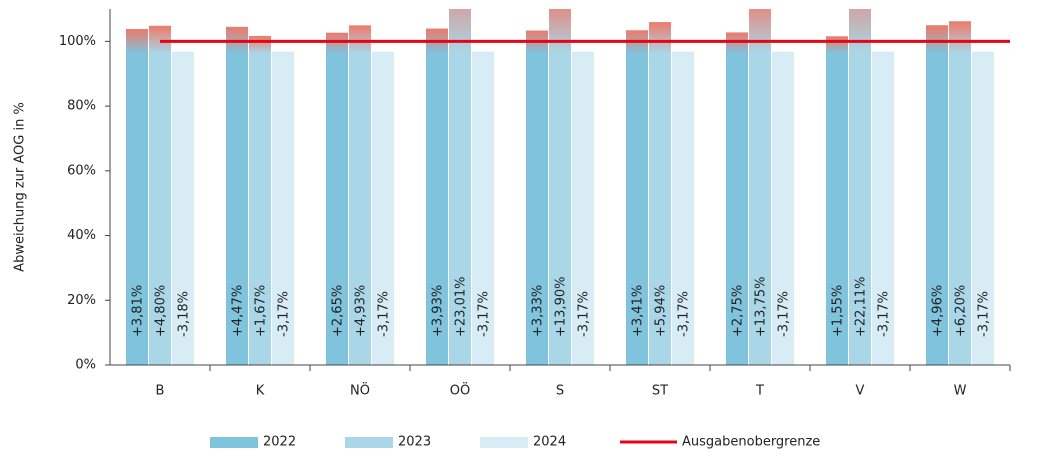 This screenshot has width=1057, height=455. What do you see at coordinates (279, 442) in the screenshot?
I see `legend-label: 2022` at bounding box center [279, 442].